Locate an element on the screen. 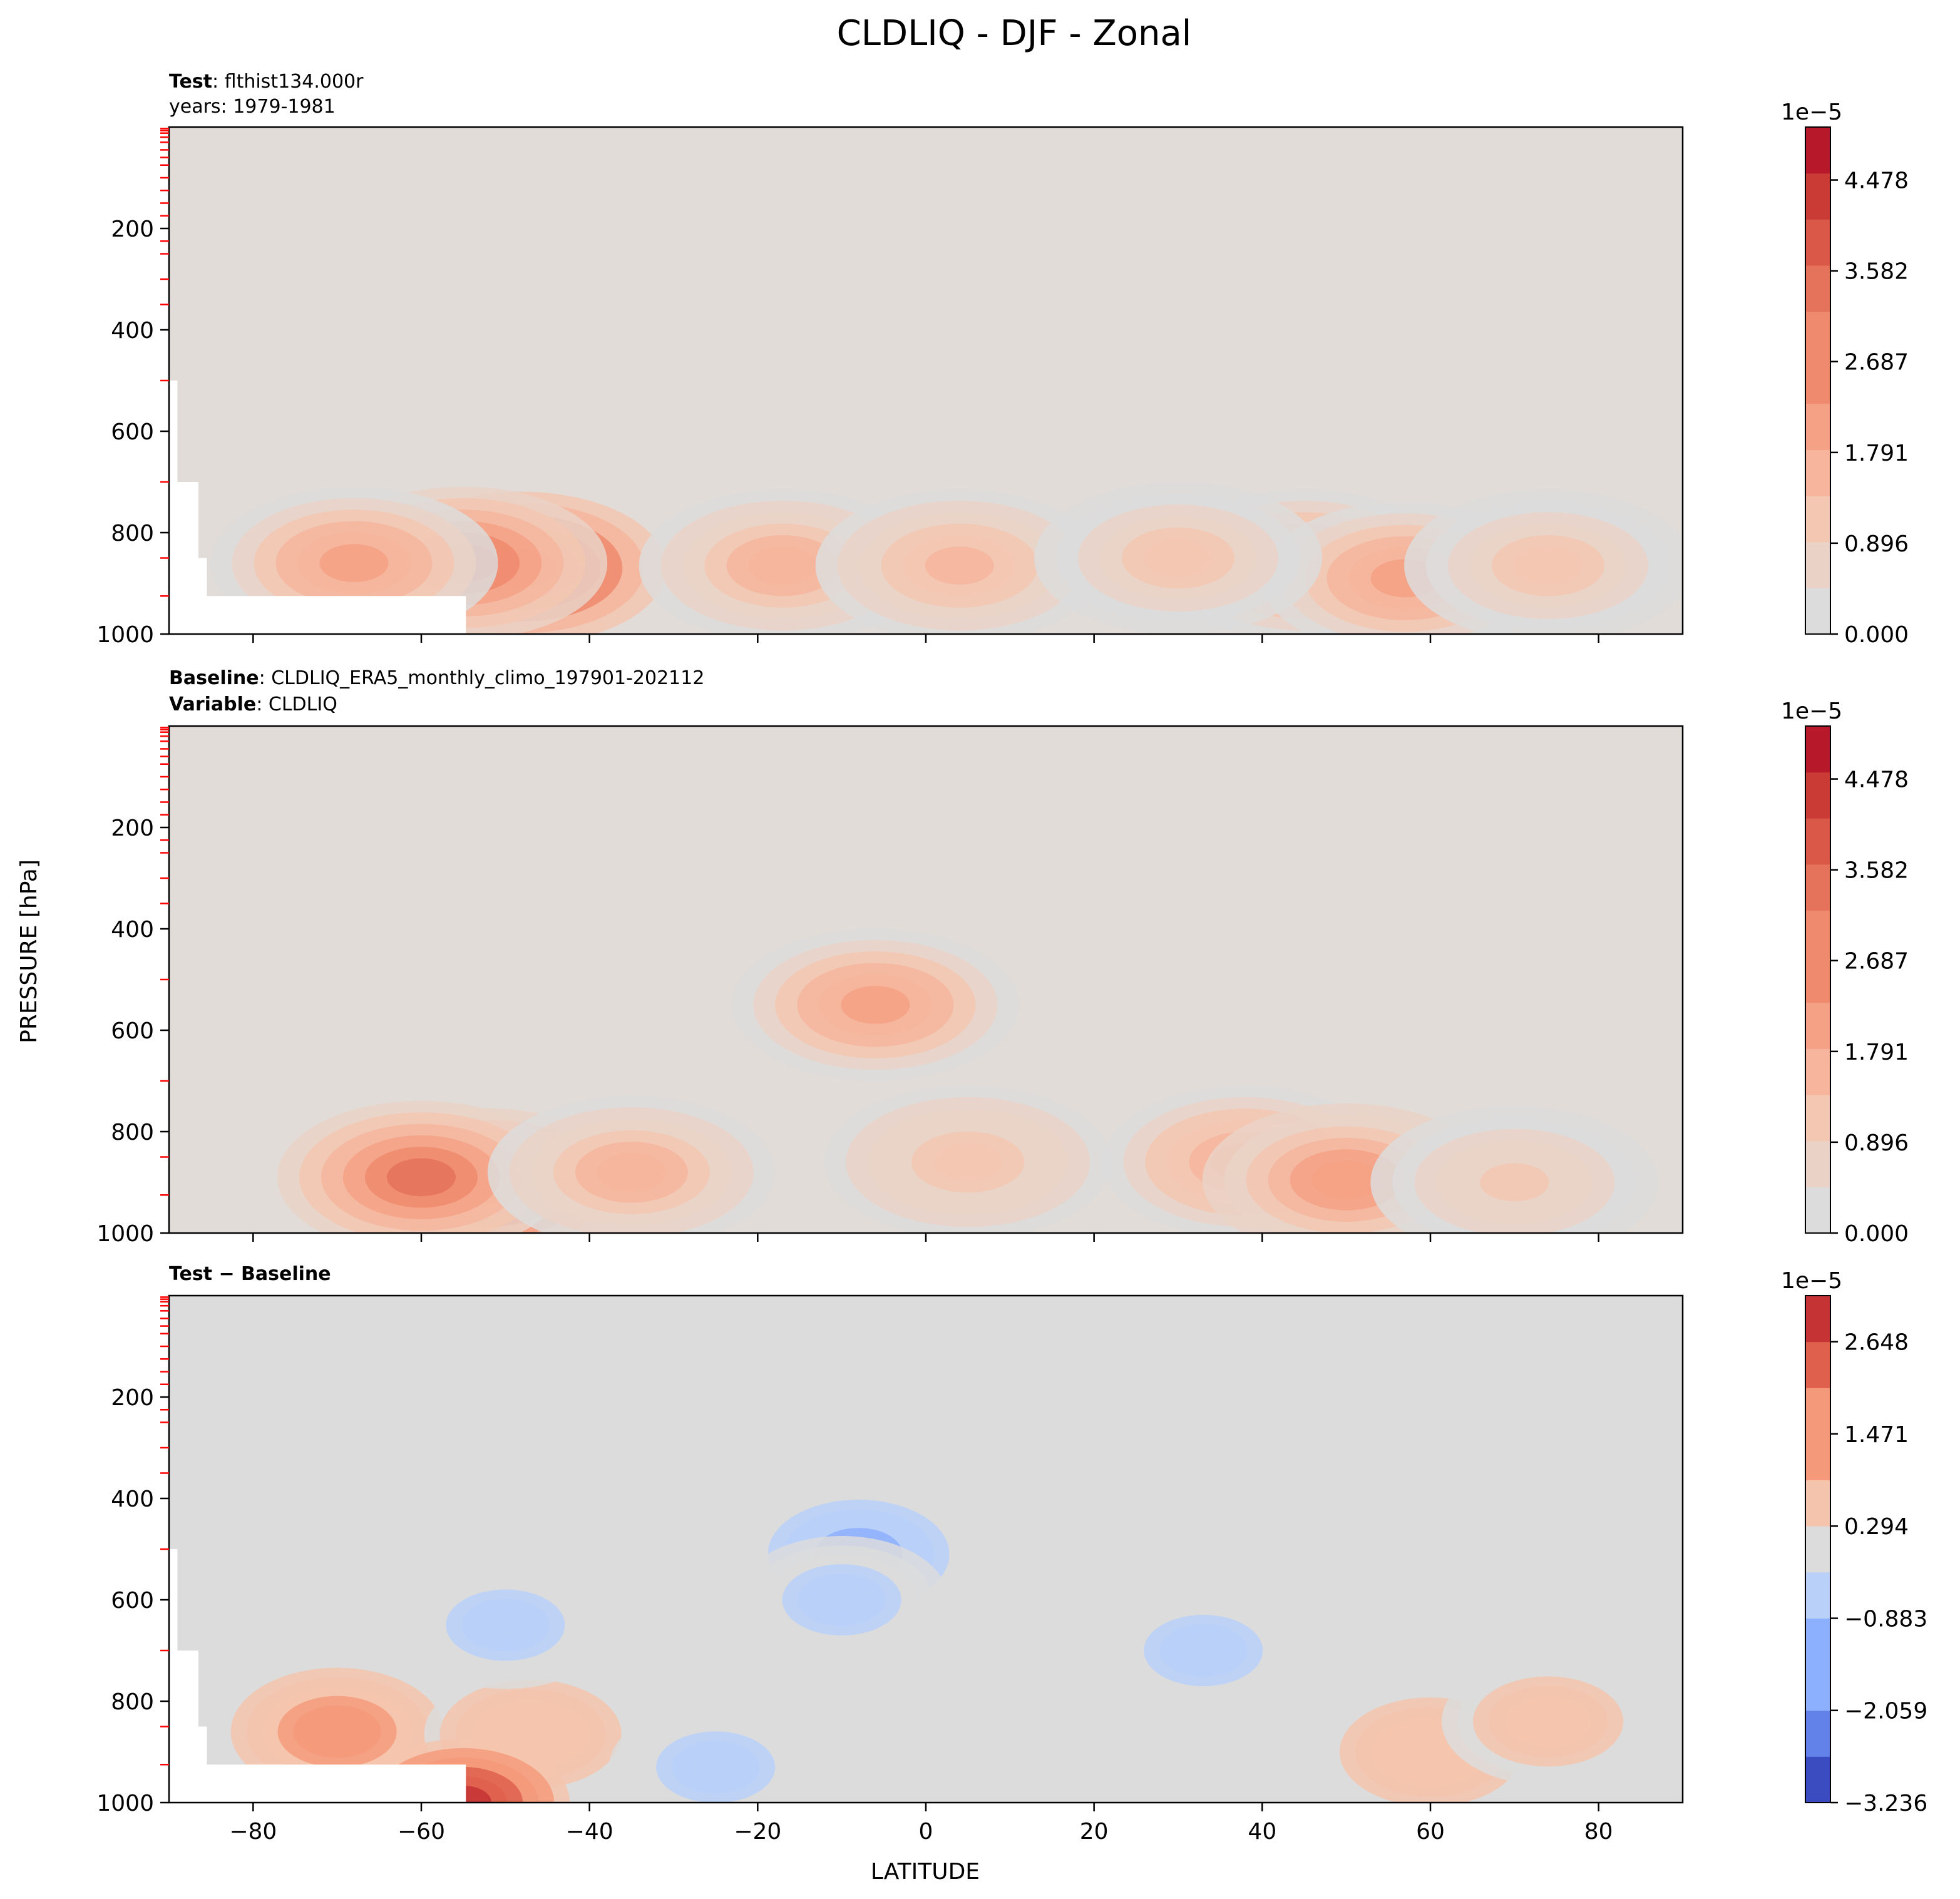 Image resolution: width=1960 pixels, height=1899 pixels. colorbar-tick-label: 2.648 is located at coordinates (1876, 1343).